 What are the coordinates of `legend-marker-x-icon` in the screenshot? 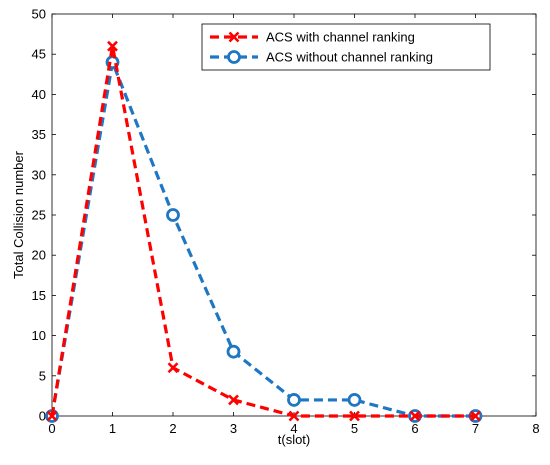 It's located at (234, 37).